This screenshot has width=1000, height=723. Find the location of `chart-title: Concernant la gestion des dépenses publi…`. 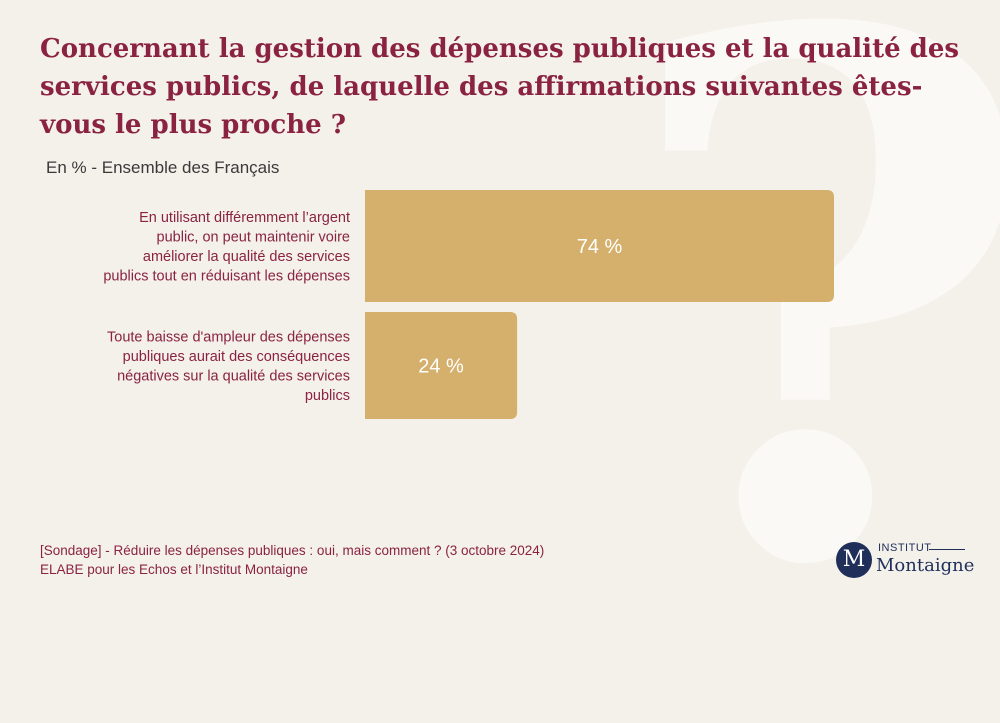

chart-title: Concernant la gestion des dépenses publi… is located at coordinates (500, 87).